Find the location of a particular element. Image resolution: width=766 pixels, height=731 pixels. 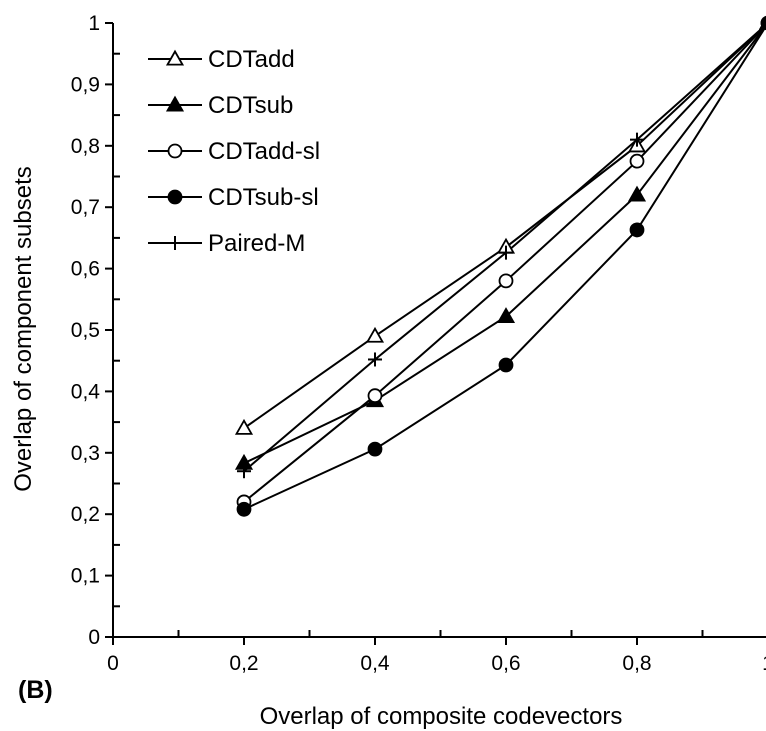

legend: CDTadd CDTsub CDTadd-sl CDTsub-sl Paired-M is located at coordinates (234, 151).